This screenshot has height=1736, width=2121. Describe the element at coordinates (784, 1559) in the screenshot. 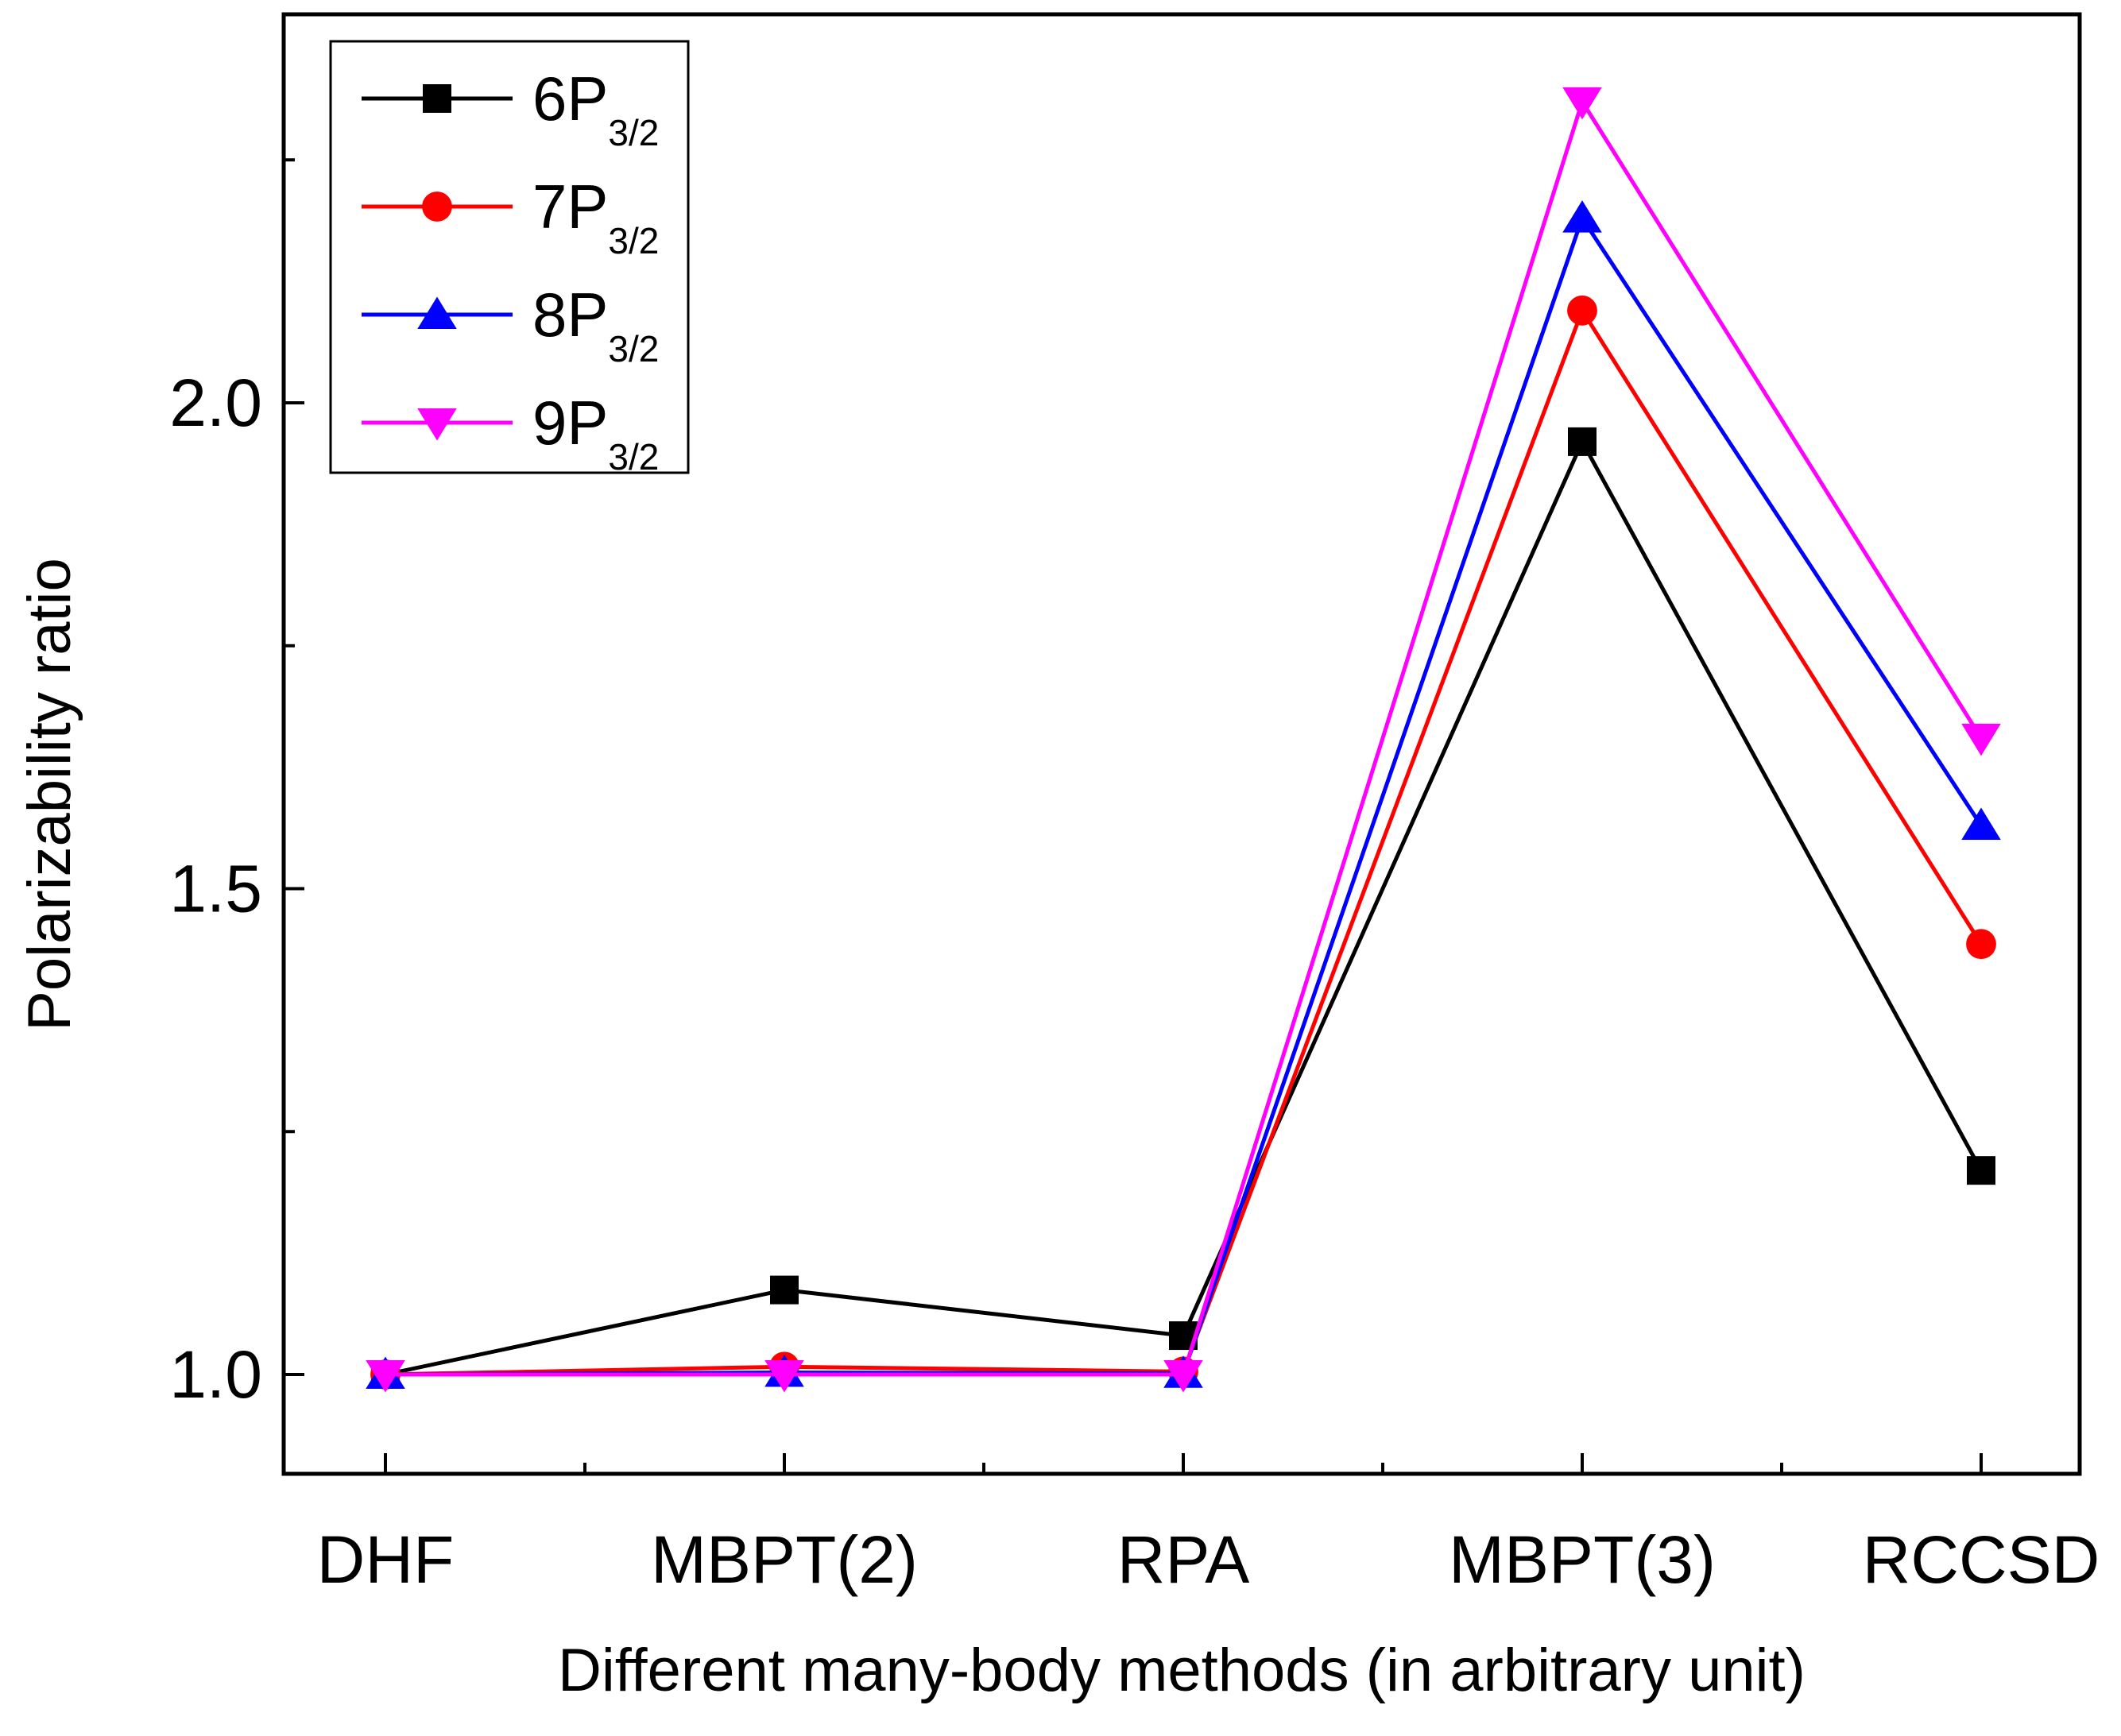

I see `x-tick-label: MBPT(2)` at that location.